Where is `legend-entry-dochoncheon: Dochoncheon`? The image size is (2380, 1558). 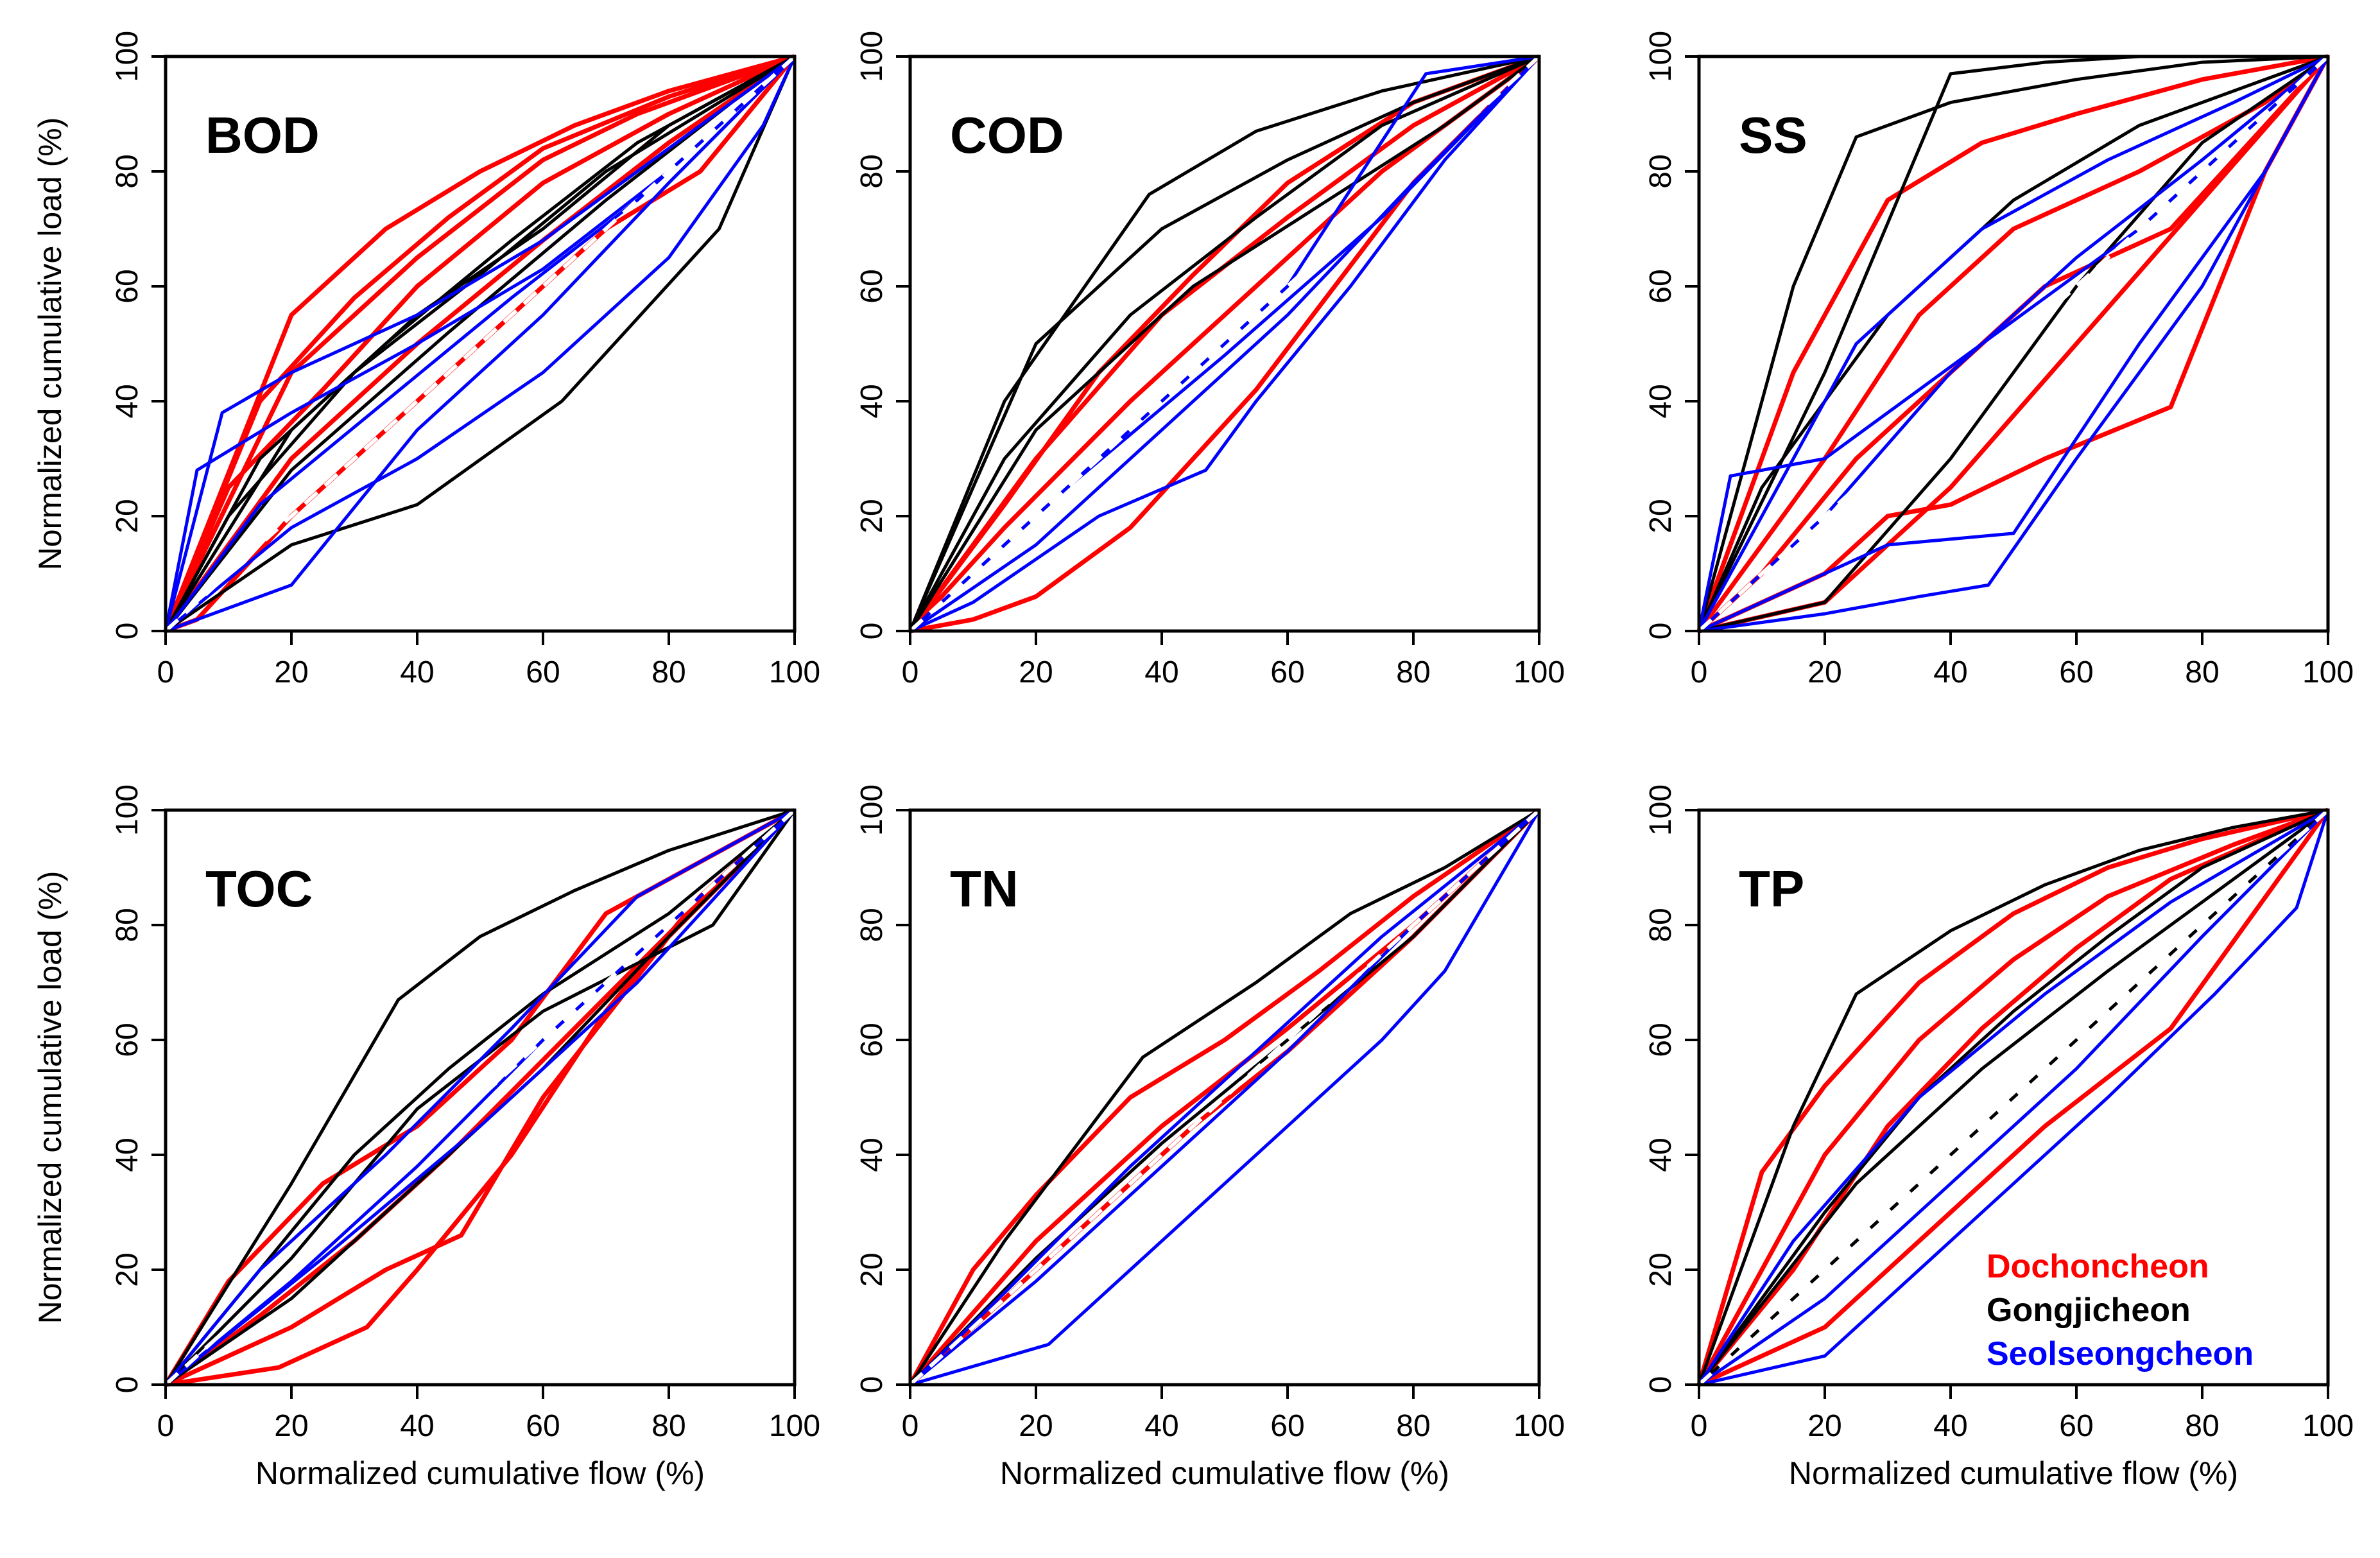 legend-entry-dochoncheon: Dochoncheon is located at coordinates (2098, 1266).